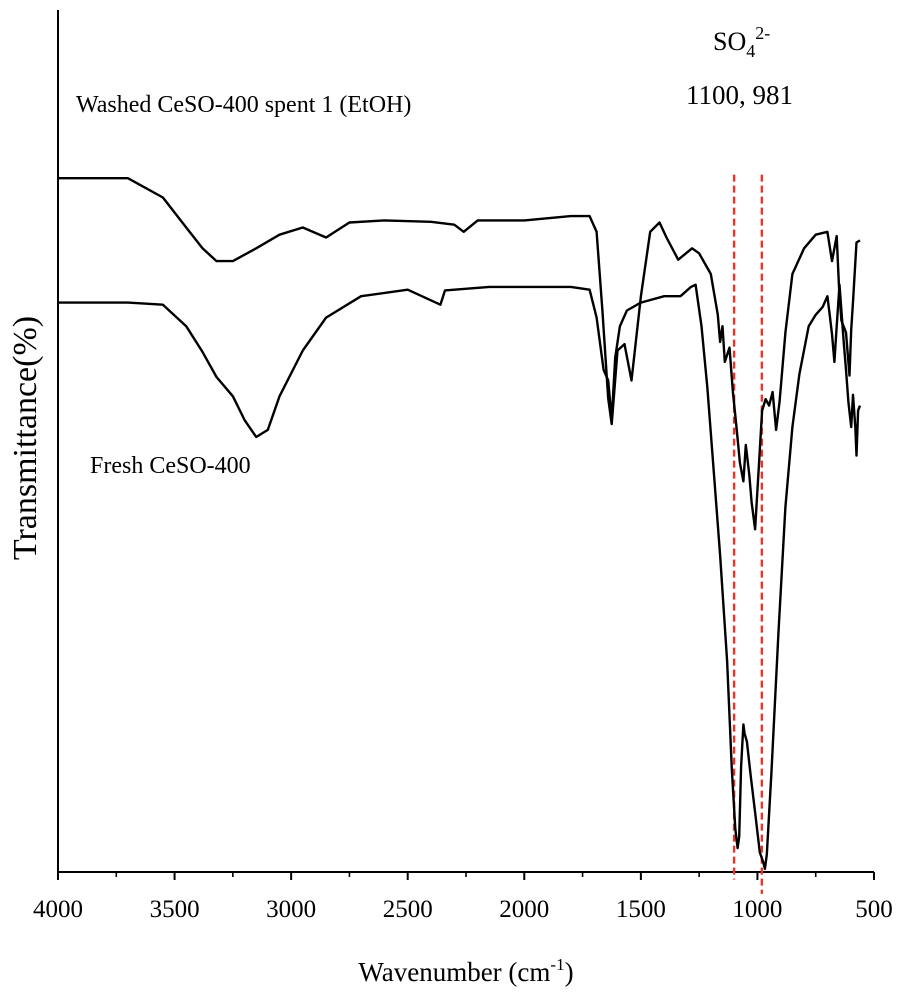 The height and width of the screenshot is (993, 900). What do you see at coordinates (762, 33) in the screenshot?
I see `sulfate-superscript: 2-` at bounding box center [762, 33].